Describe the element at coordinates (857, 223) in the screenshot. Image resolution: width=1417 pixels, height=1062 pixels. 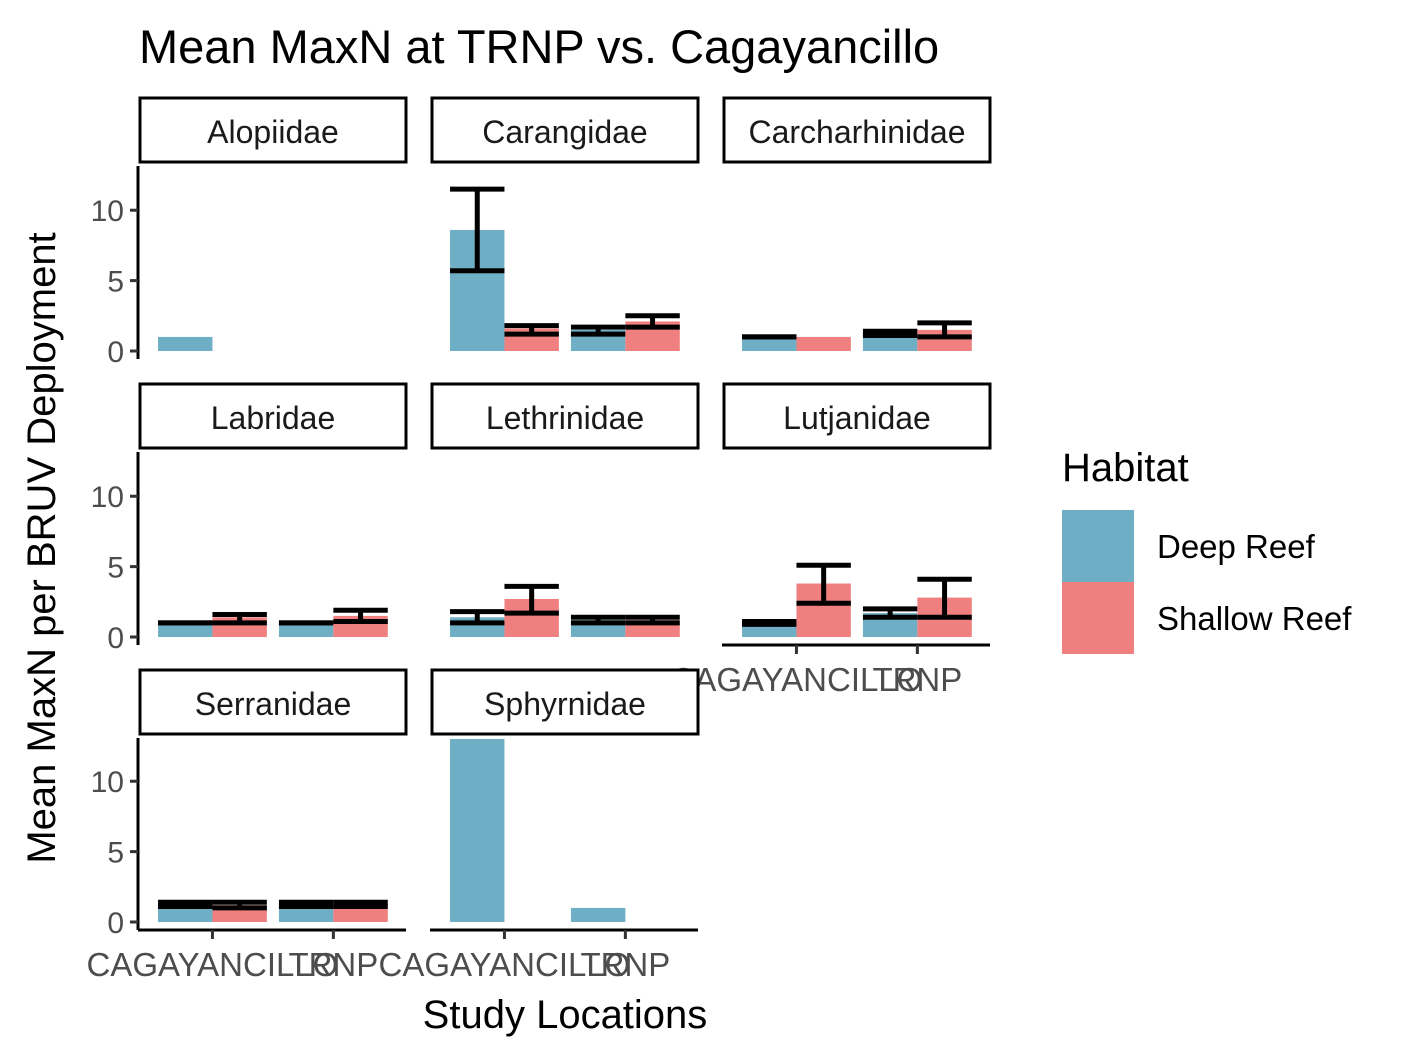
I see `facet-panel-carcharhinidae: Carcharhinidae` at that location.